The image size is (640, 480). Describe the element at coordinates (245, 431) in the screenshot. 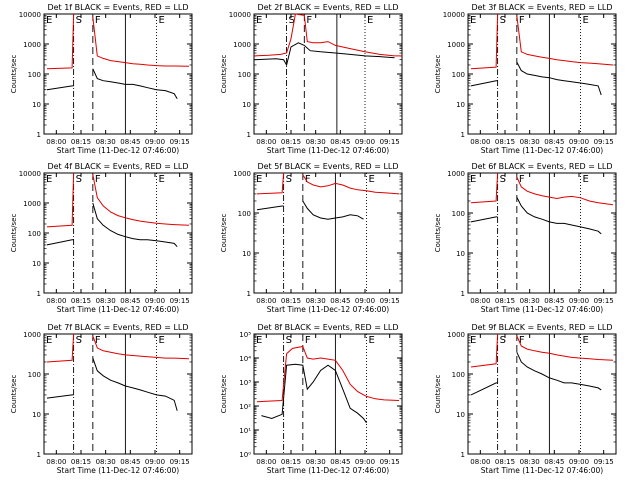

I see `y-tick-label: 10¹` at that location.